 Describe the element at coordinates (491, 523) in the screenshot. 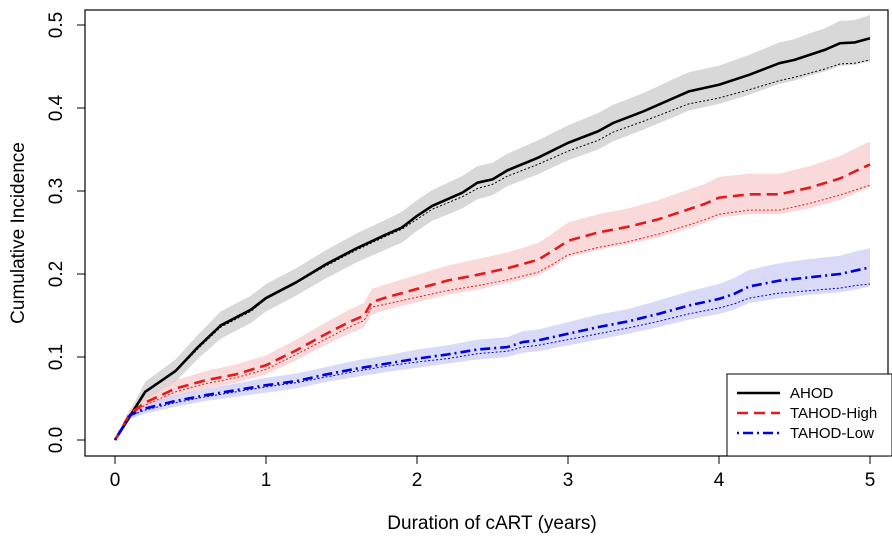

I see `x-axis-label: Duration of cART (years)` at that location.